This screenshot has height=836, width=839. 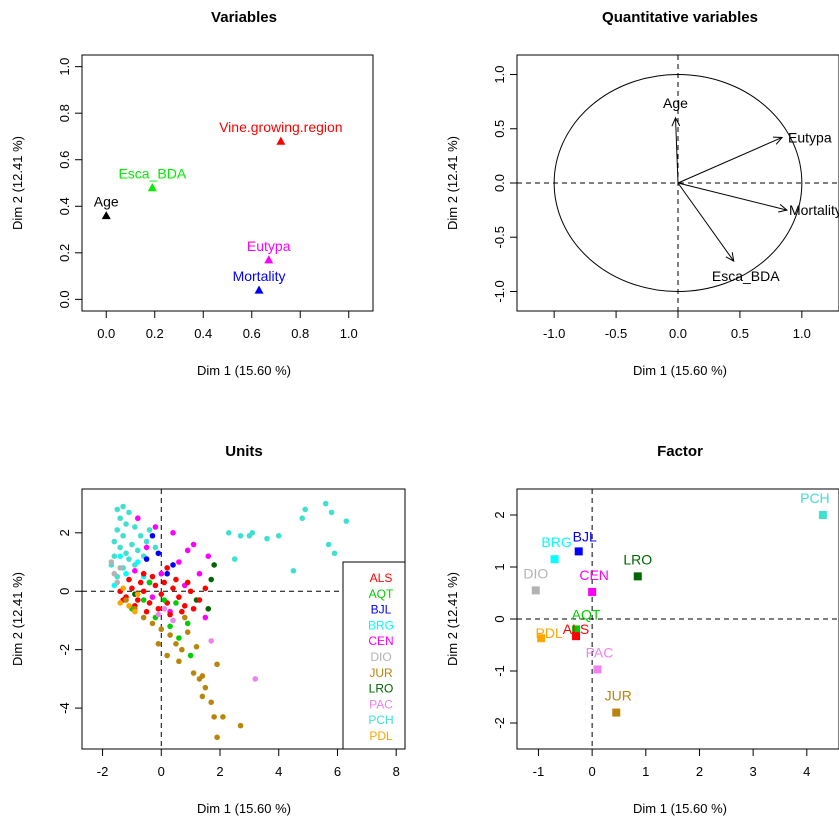 I want to click on x-tick-label: 6, so click(x=337, y=771).